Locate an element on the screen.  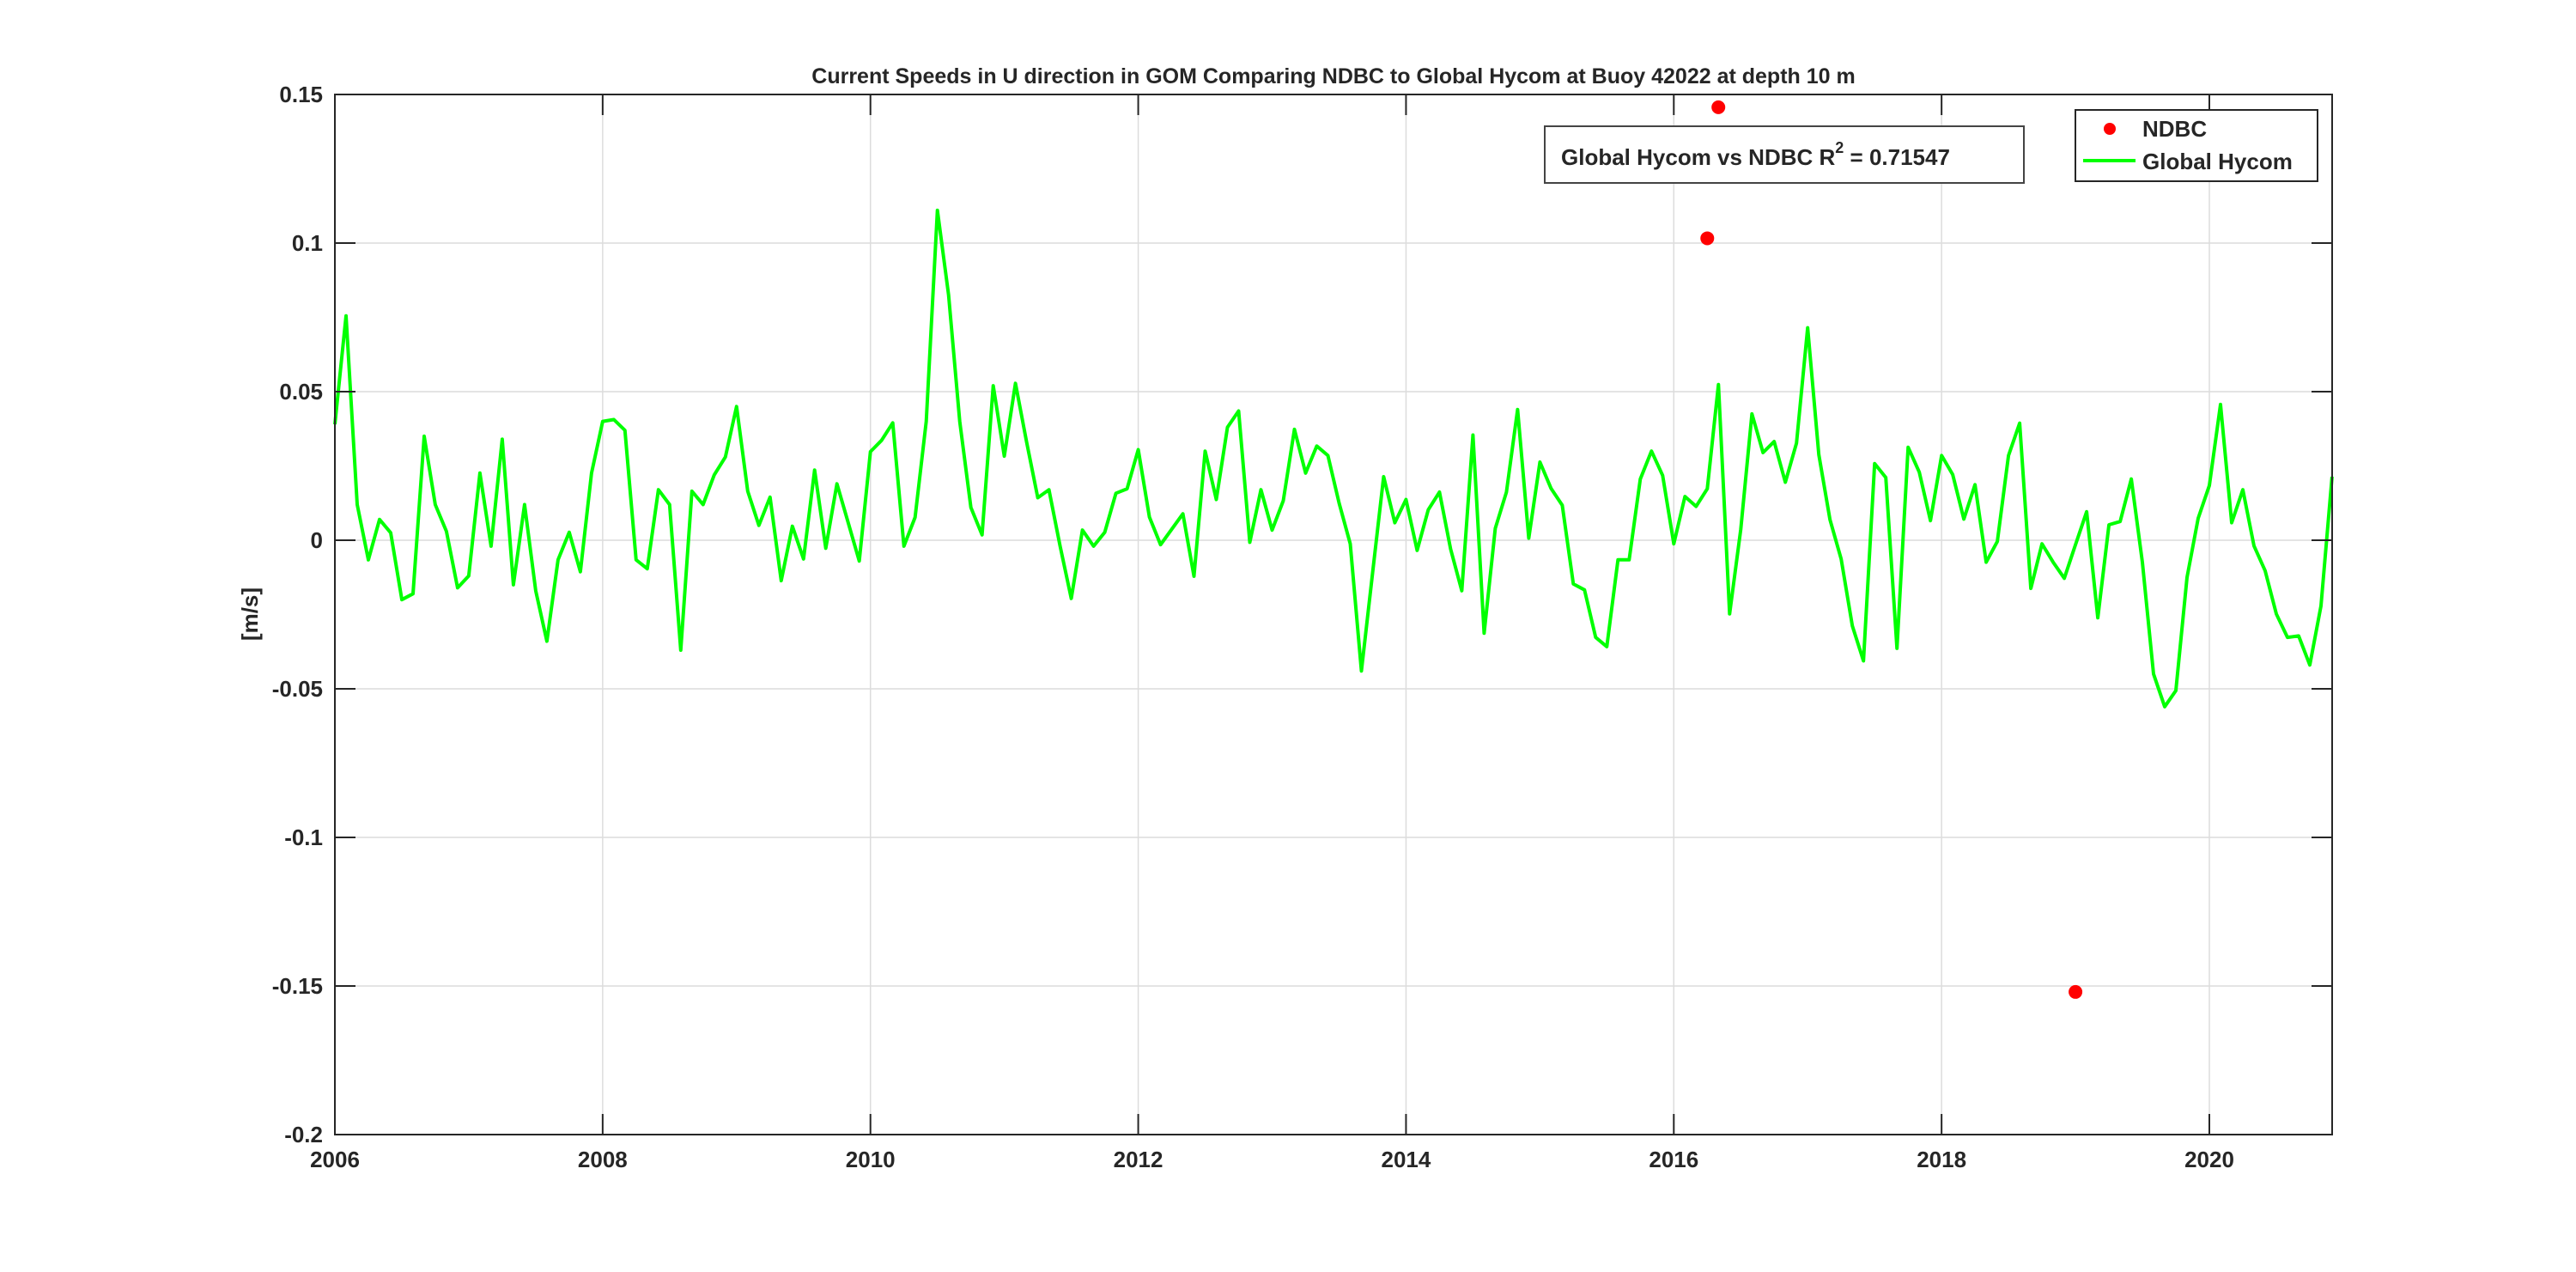
legend-marker-ndbc is located at coordinates (2110, 129).